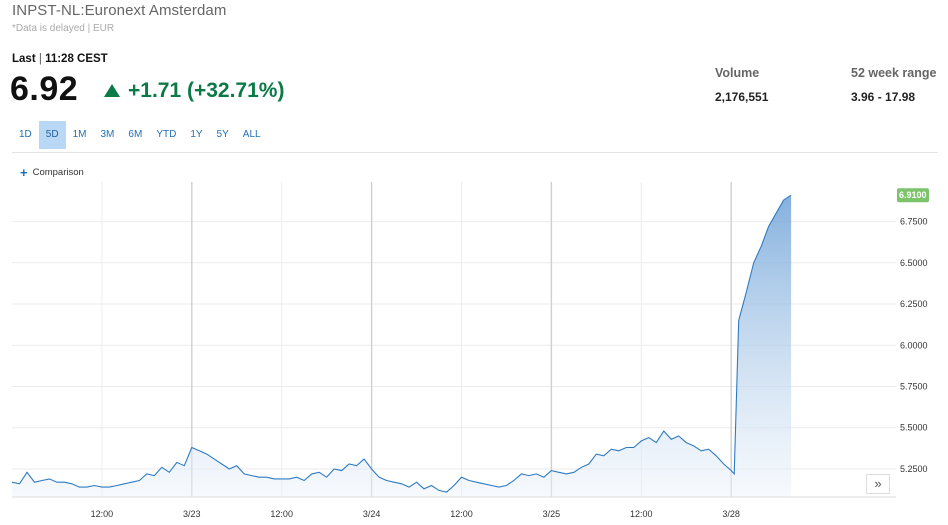 This screenshot has width=948, height=525. I want to click on range-button-1y: 1Y, so click(196, 134).